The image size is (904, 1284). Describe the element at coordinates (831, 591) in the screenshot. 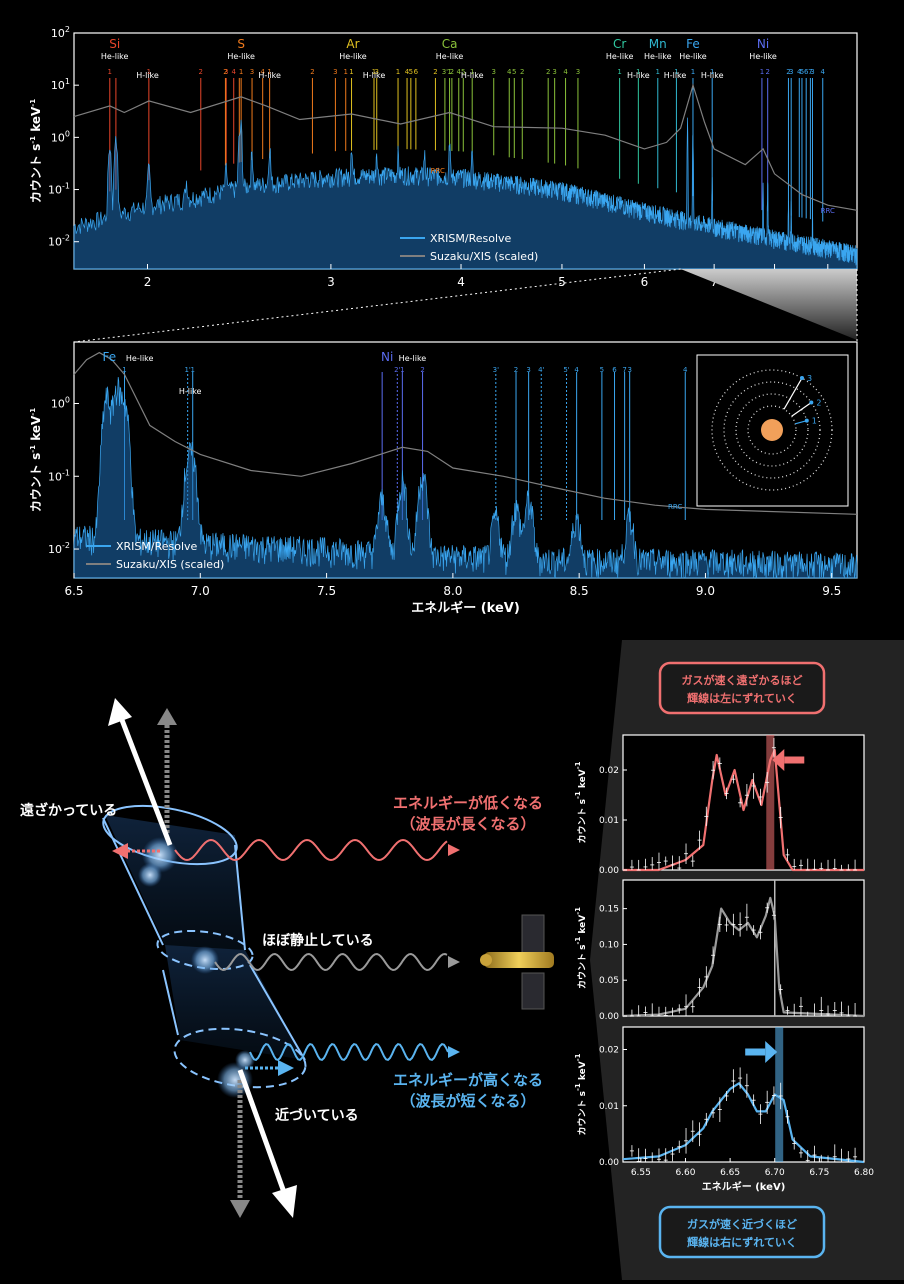

I see `x-tick-label: 9.5` at that location.